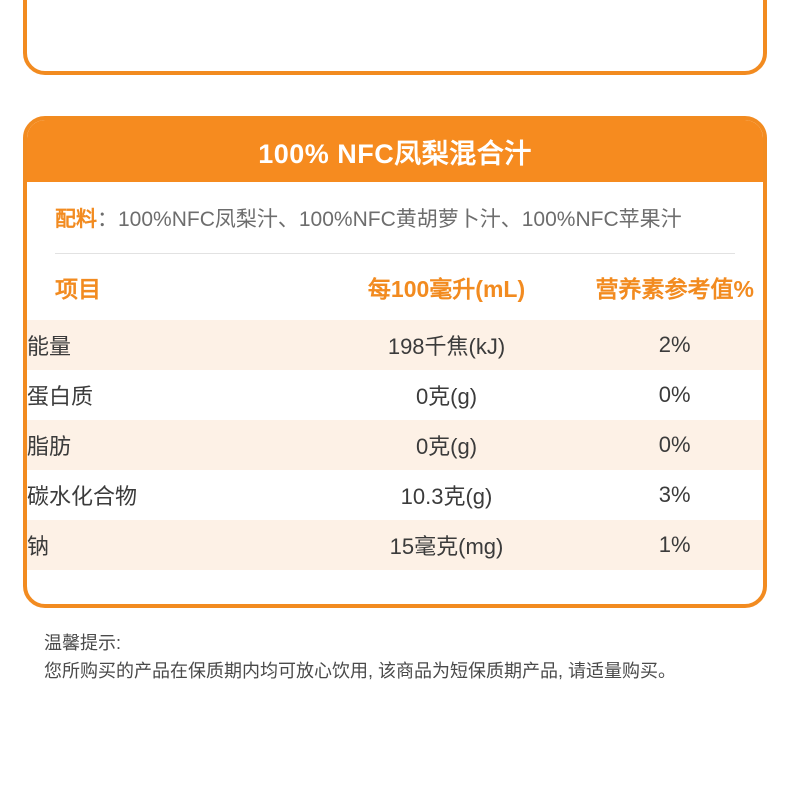 The image size is (790, 805). What do you see at coordinates (446, 497) in the screenshot?
I see `nutrient-value: 10.3克(g)` at bounding box center [446, 497].